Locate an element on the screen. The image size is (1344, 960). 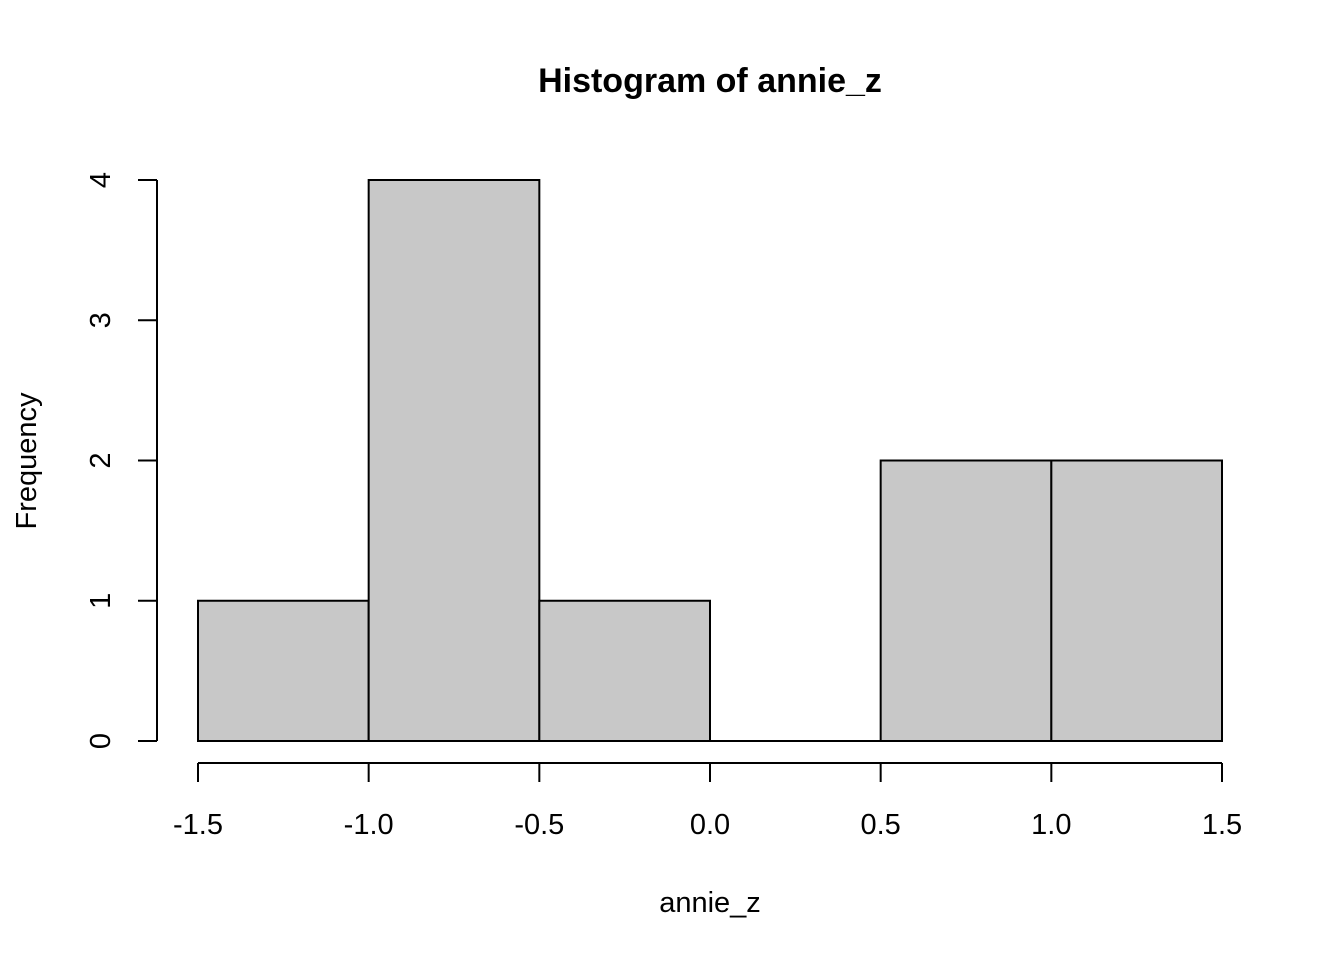
x-tick-label: 1.5 is located at coordinates (1222, 825).